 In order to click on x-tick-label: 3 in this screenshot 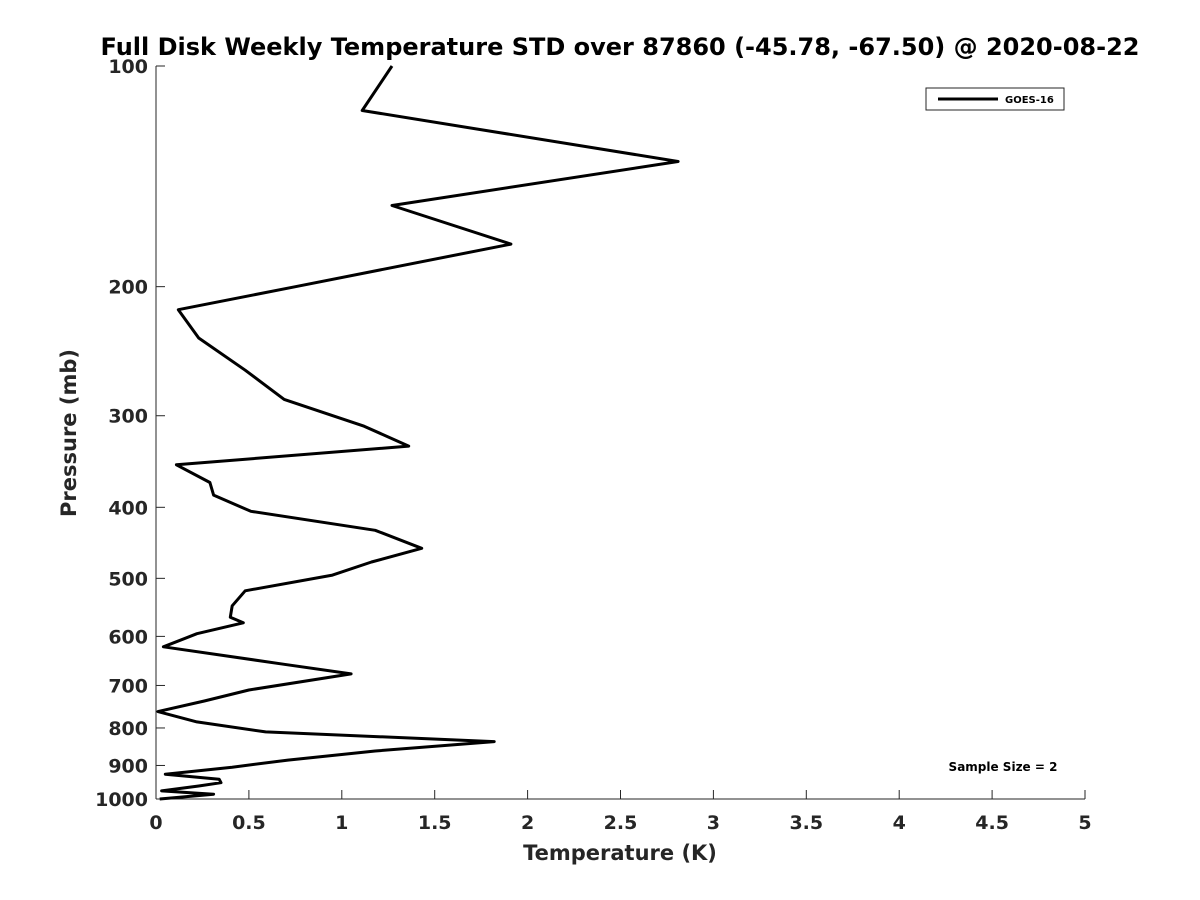, I will do `click(713, 823)`.